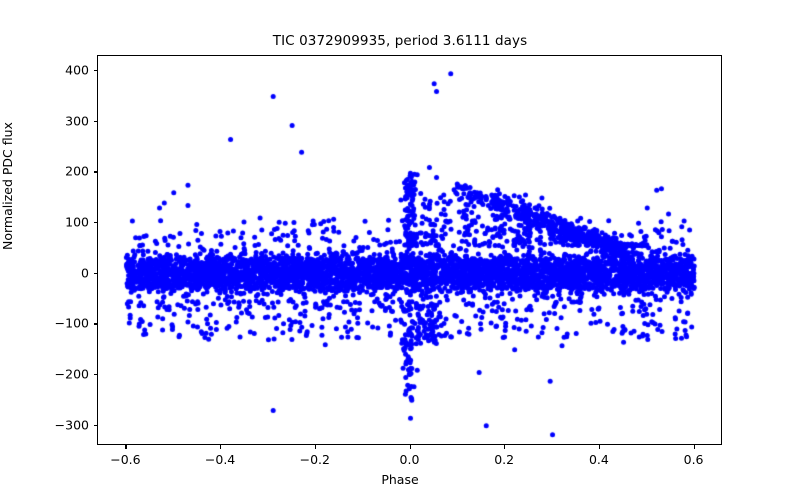 This screenshot has height=500, width=800. I want to click on x-tick-label: −0.6, so click(125, 459).